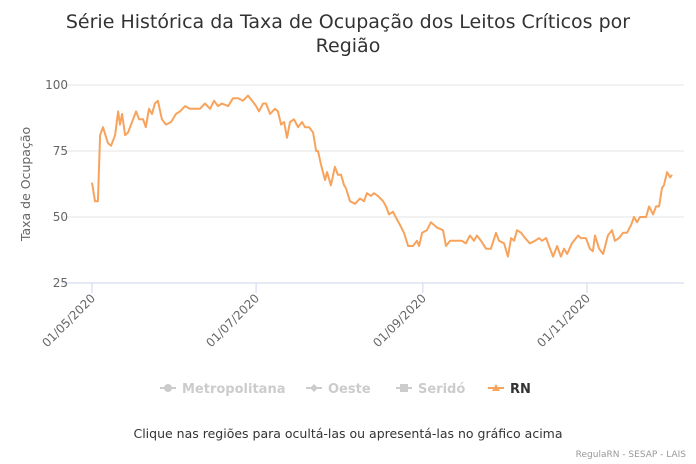 Image resolution: width=696 pixels, height=464 pixels. I want to click on legend-item-oeste: Oeste, so click(338, 389).